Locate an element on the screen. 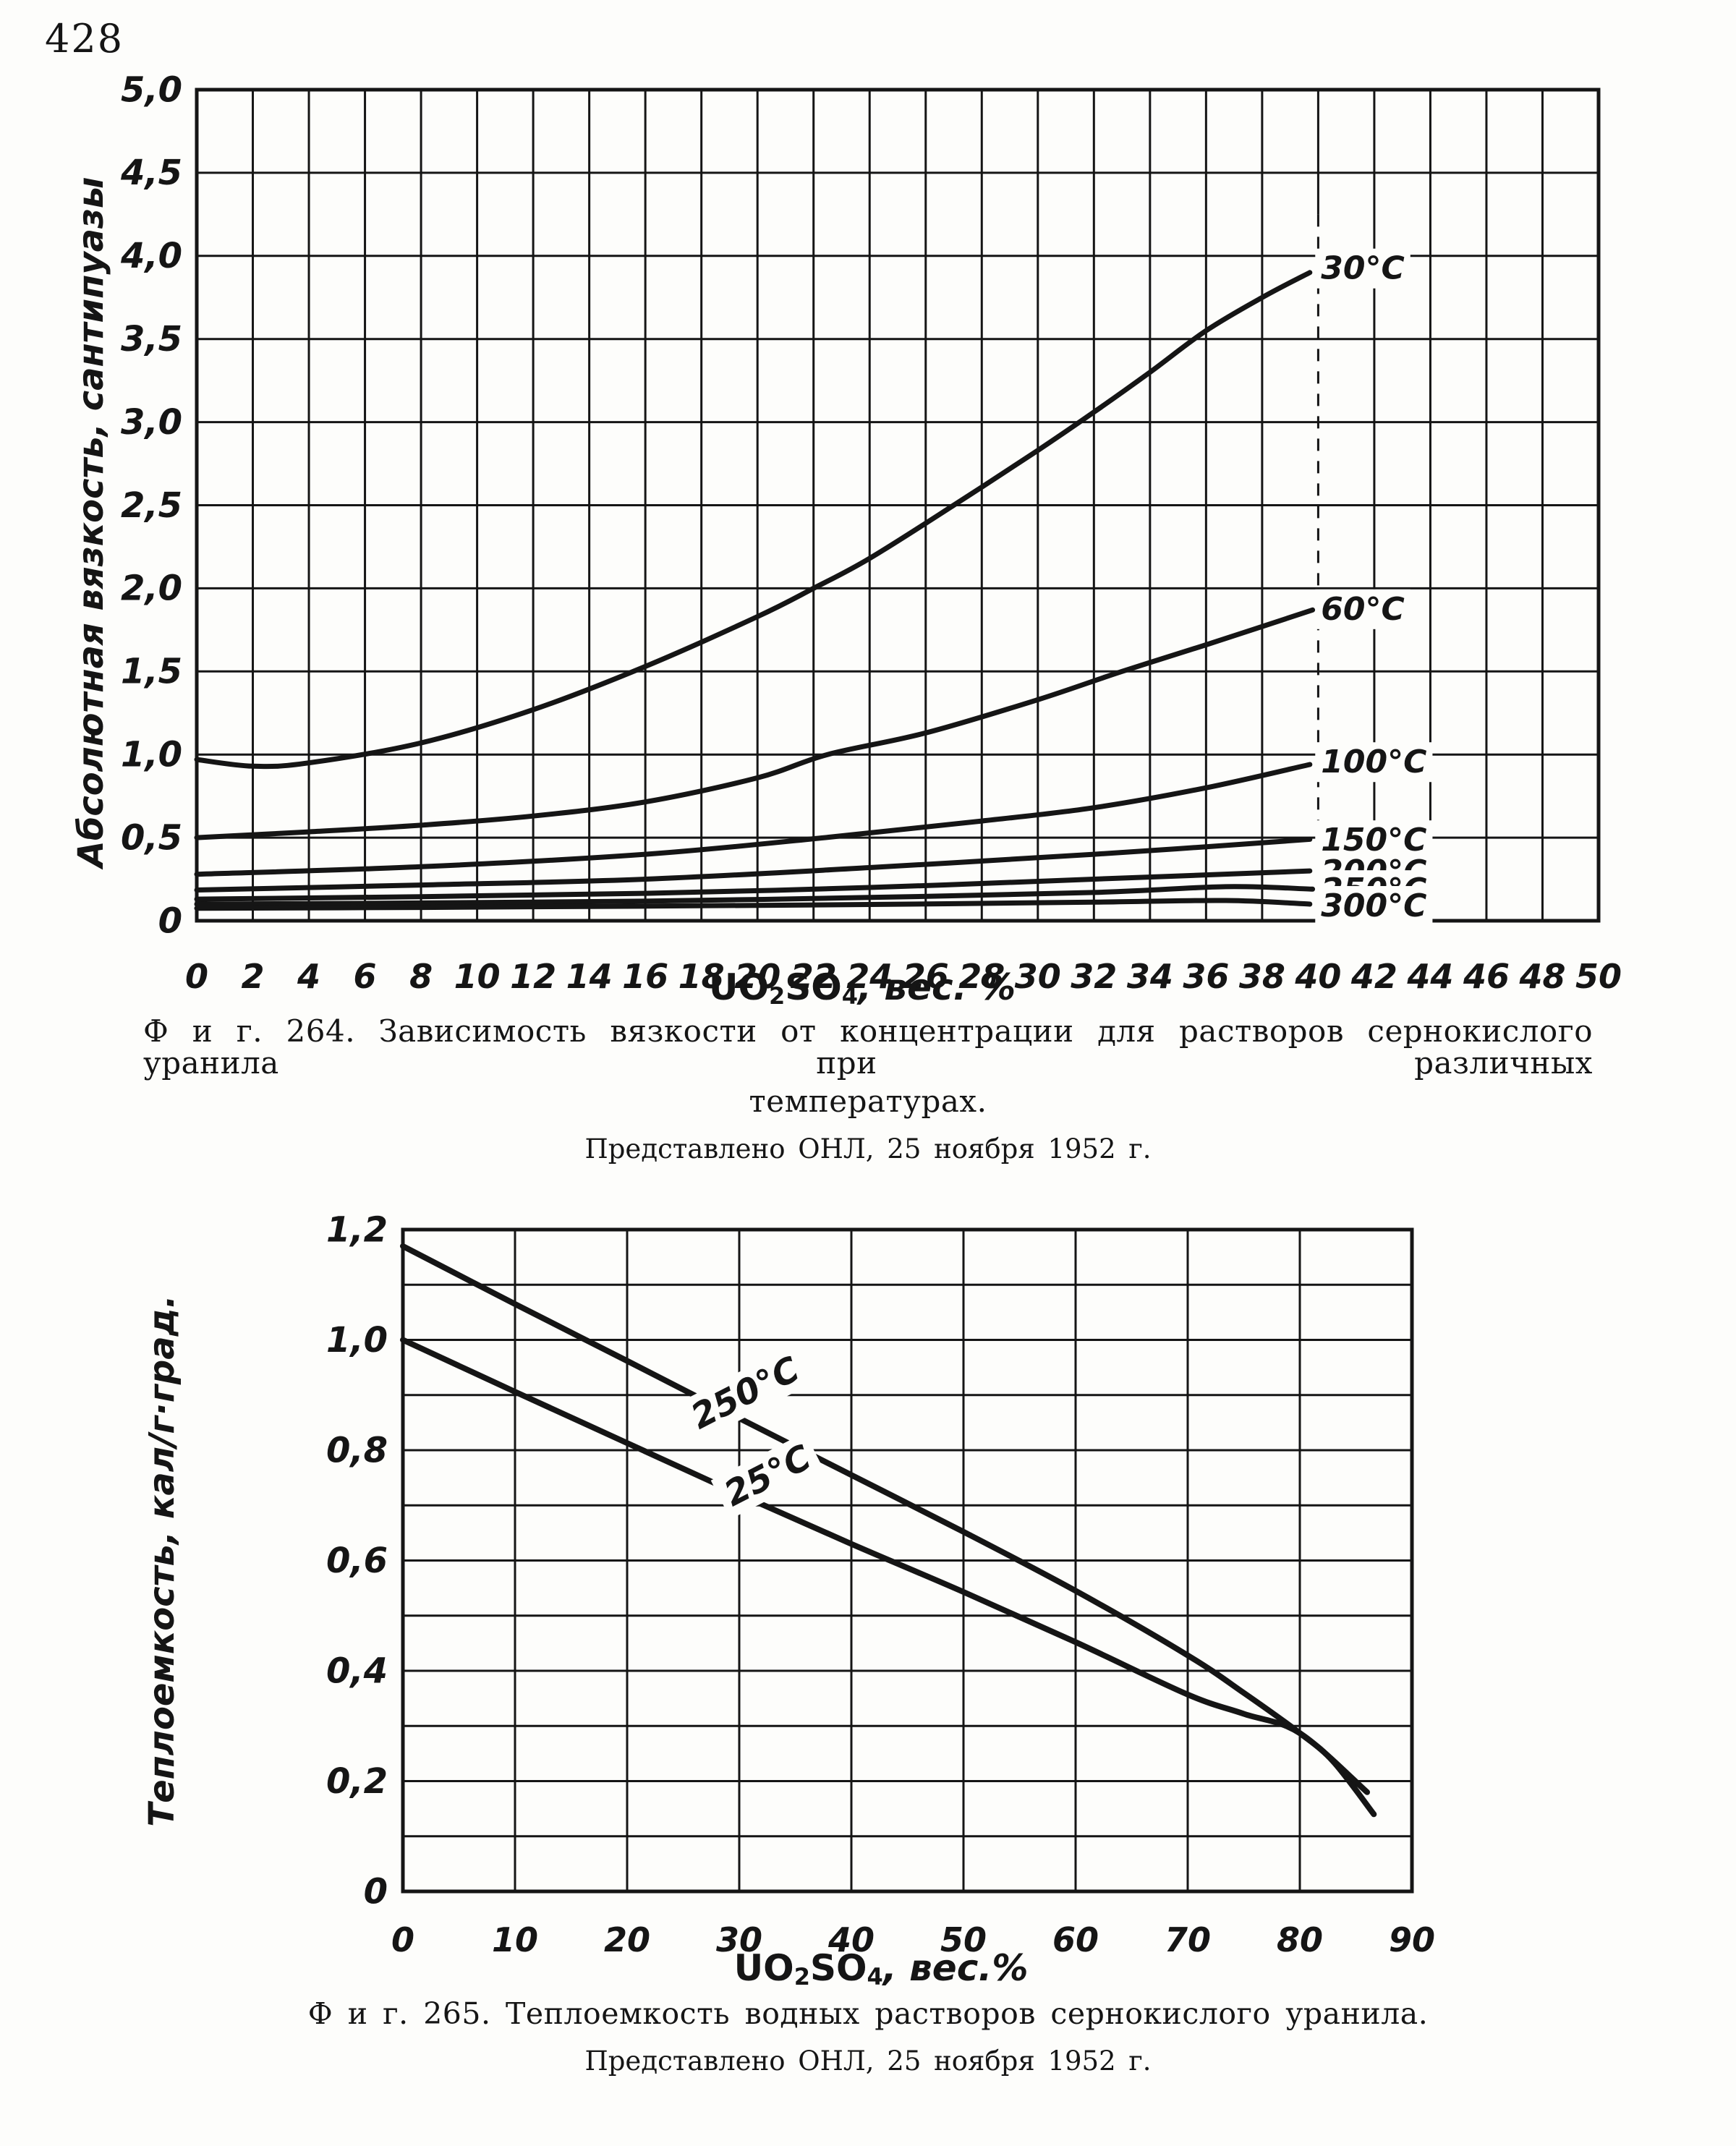 Image resolution: width=1736 pixels, height=2146 pixels. x-tick-label: 18 is located at coordinates (701, 976).